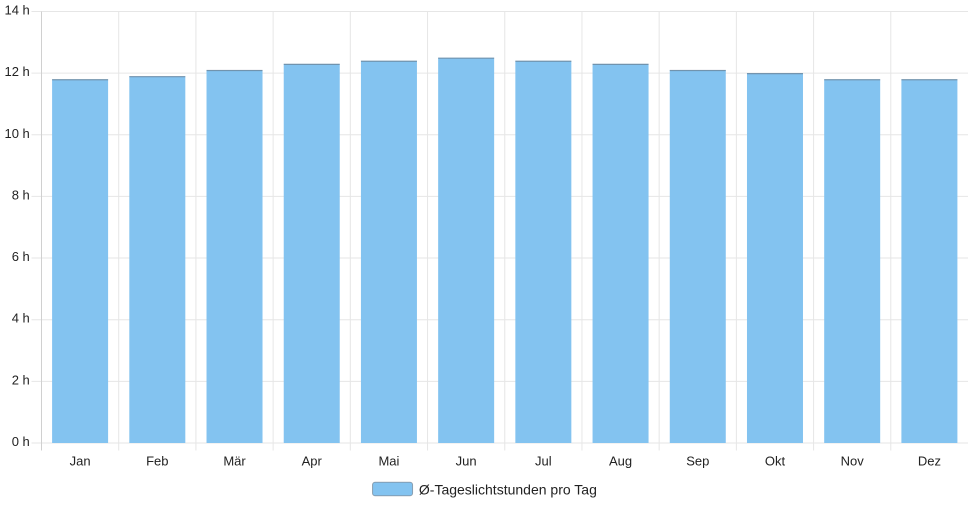 The height and width of the screenshot is (513, 968). Describe the element at coordinates (312, 461) in the screenshot. I see `svg-text: Apr` at that location.